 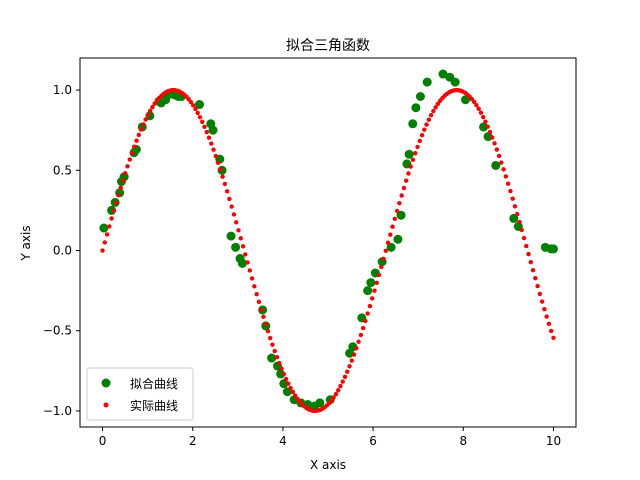 I want to click on legend-marker-actual, so click(x=106, y=405).